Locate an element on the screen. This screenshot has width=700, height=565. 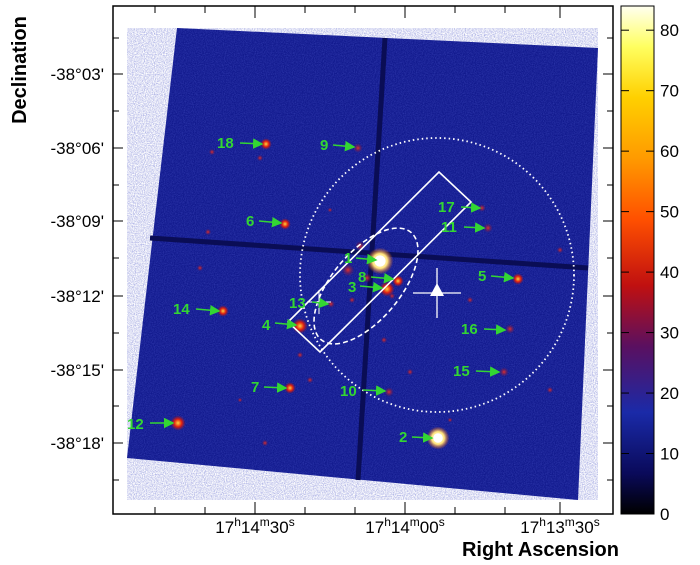
source-5-dot is located at coordinates (518, 279).